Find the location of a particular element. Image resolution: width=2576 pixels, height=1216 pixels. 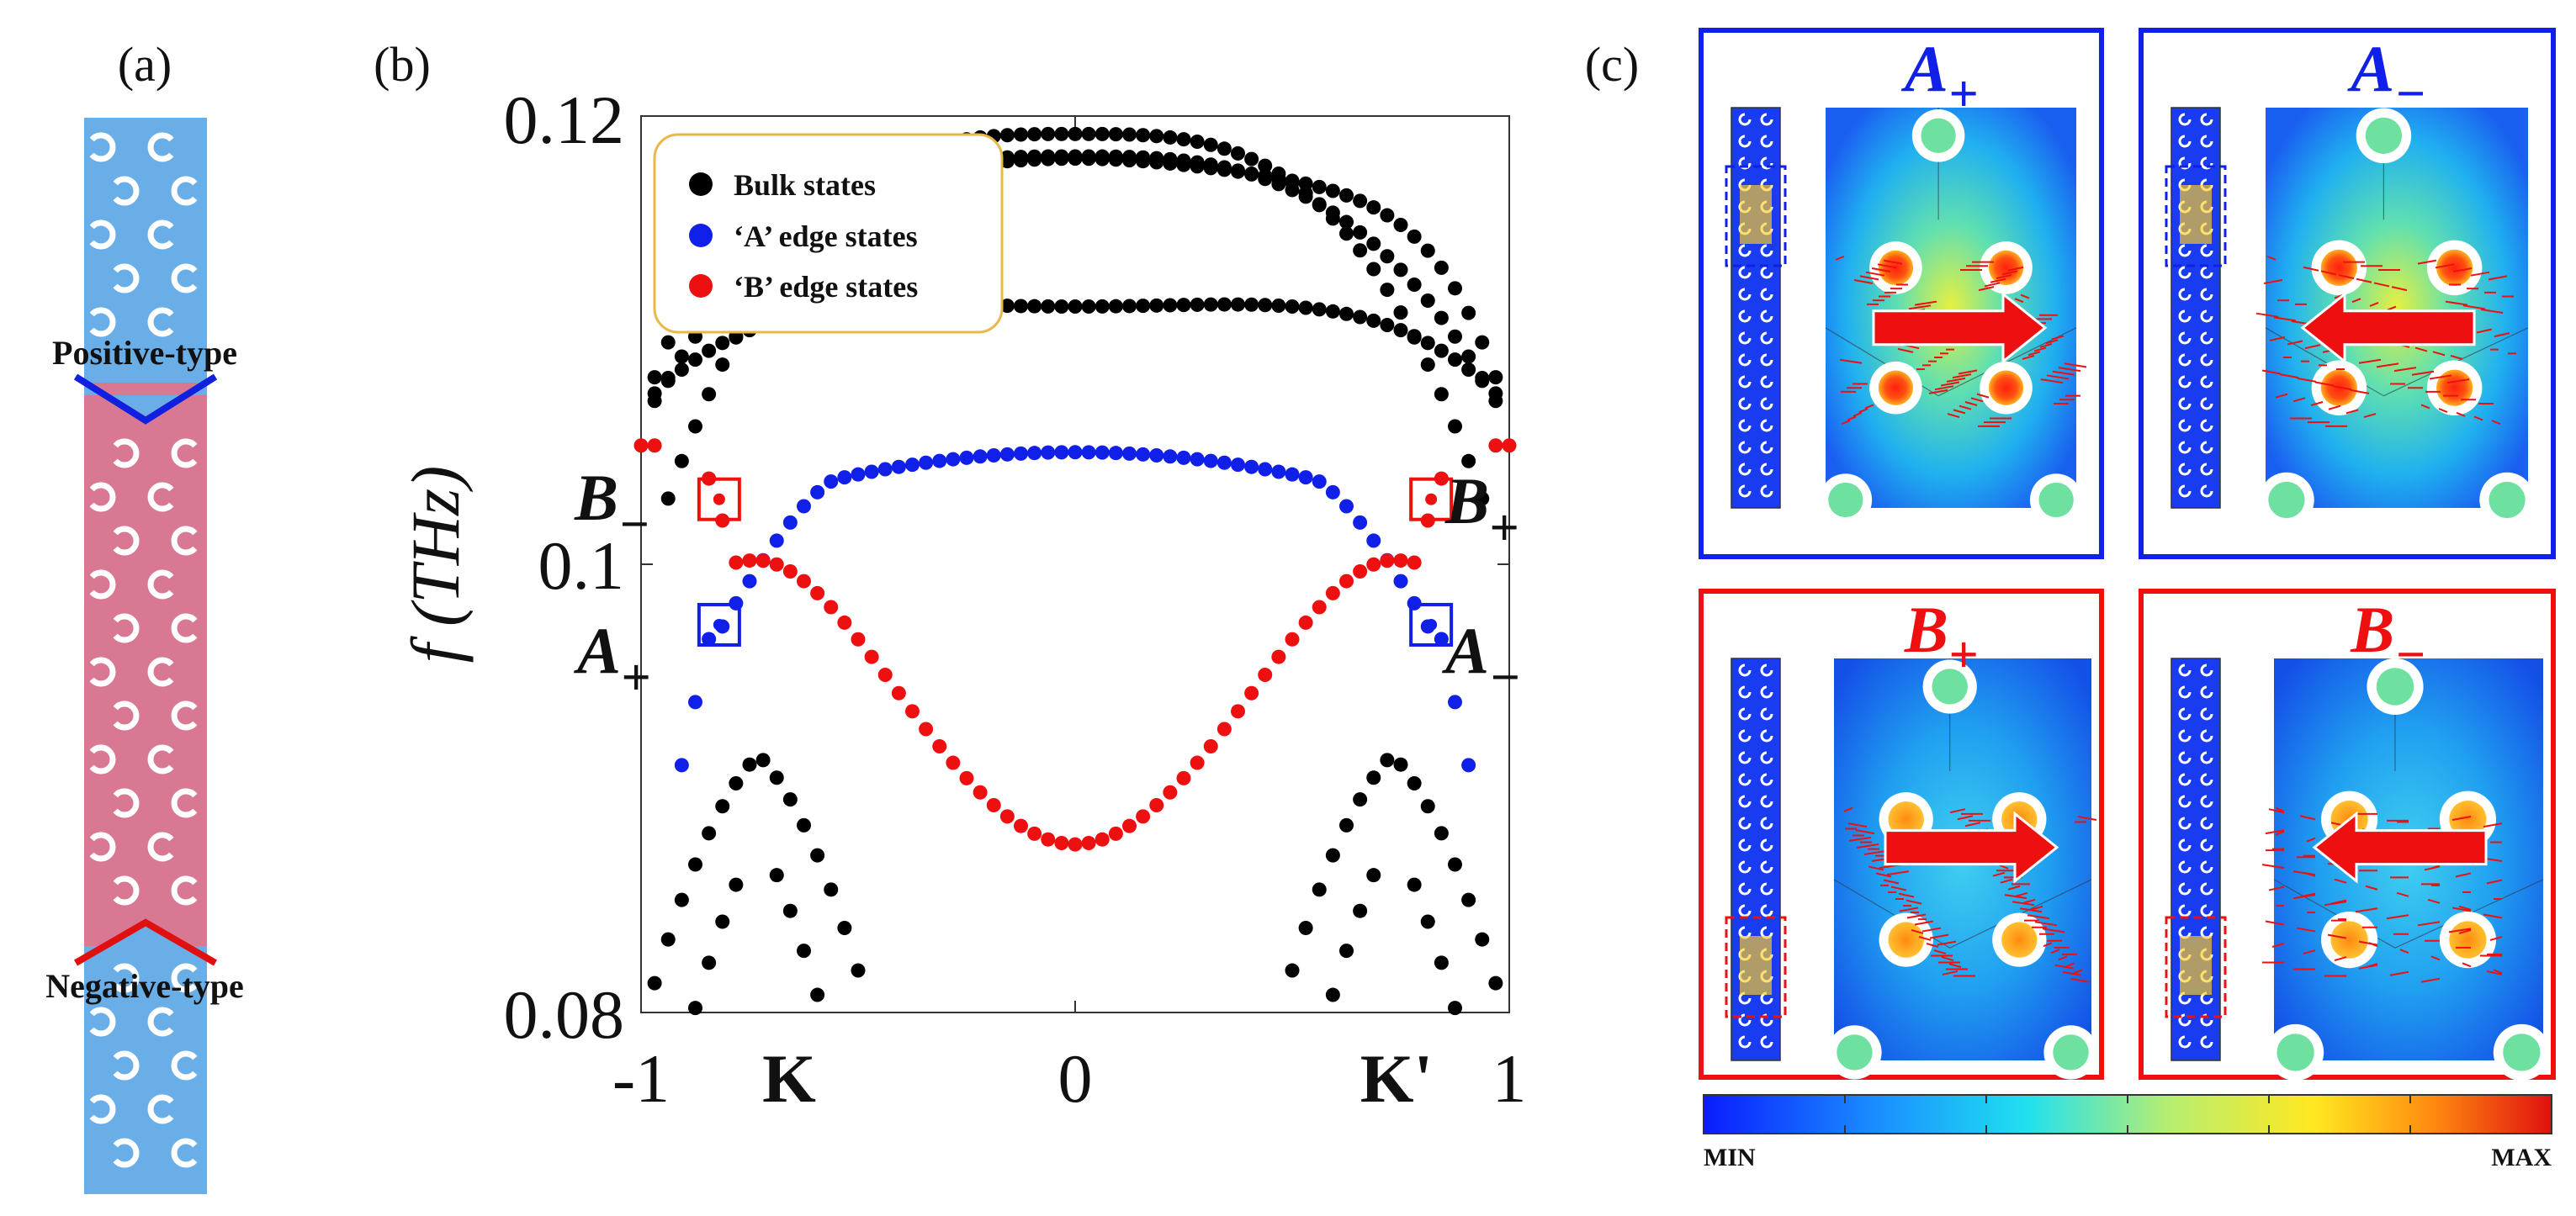

cell-line is located at coordinates (2408, 914).